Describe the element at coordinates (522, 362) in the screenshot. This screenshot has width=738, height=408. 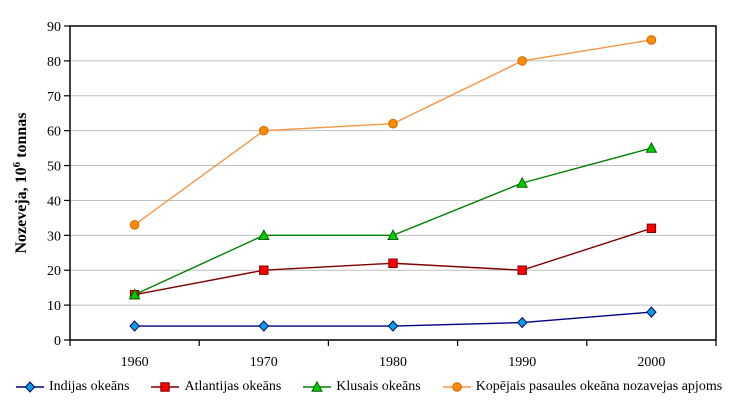
I see `x-tick-label: 1990` at that location.